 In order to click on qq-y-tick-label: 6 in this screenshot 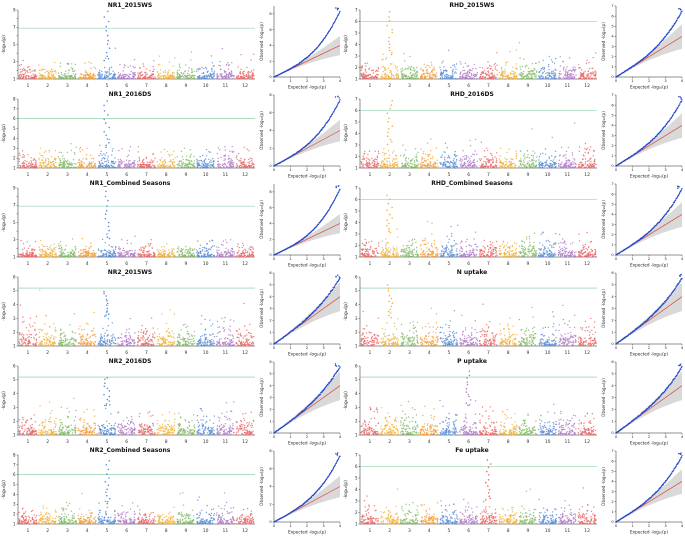, I will do `click(270, 273)`.